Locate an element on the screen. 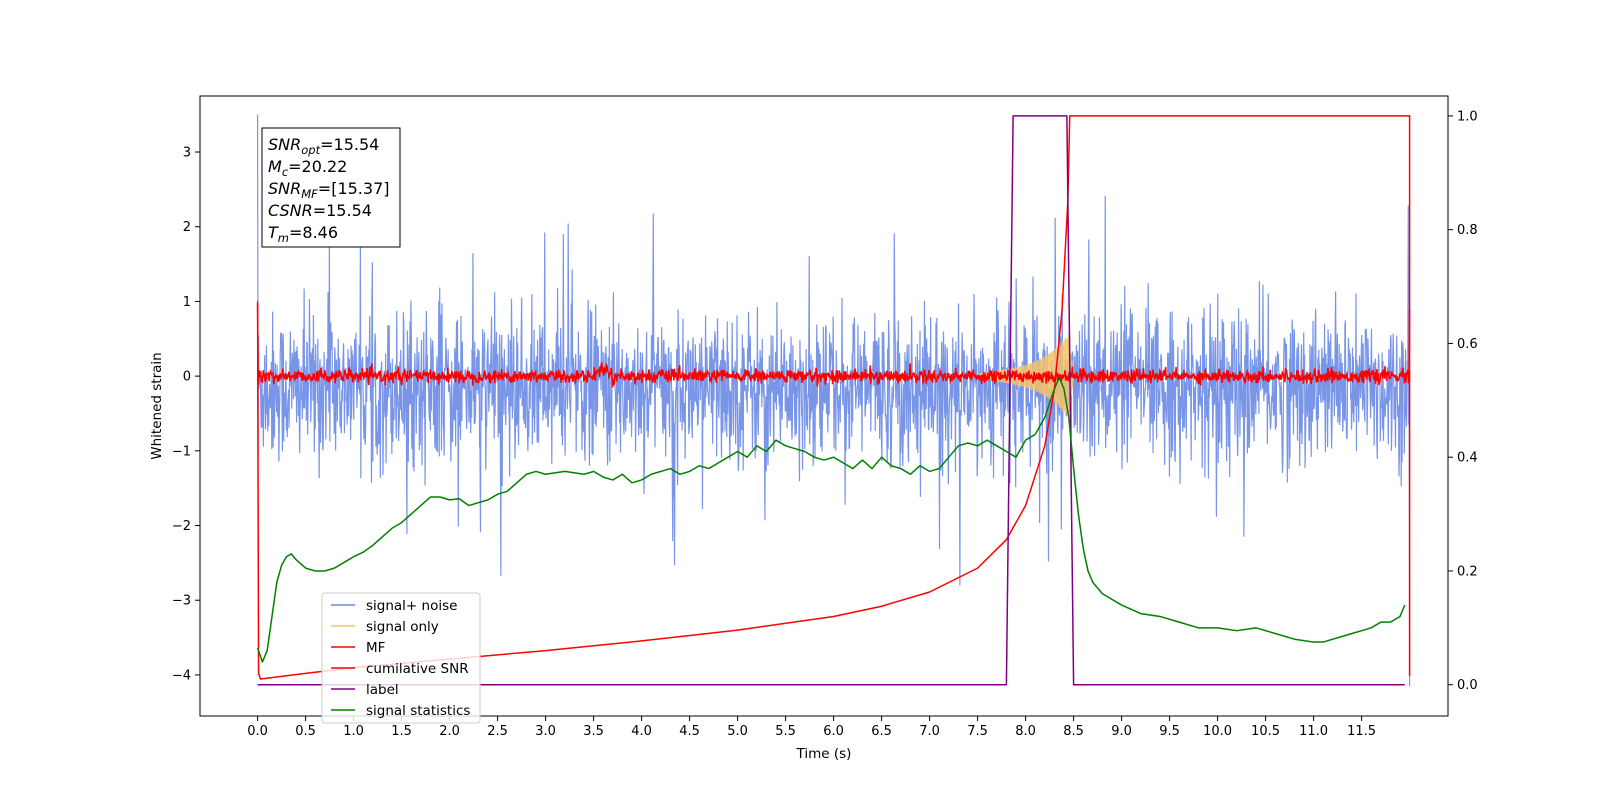 The image size is (1600, 800). x-tick-label: 2.0 is located at coordinates (449, 731).